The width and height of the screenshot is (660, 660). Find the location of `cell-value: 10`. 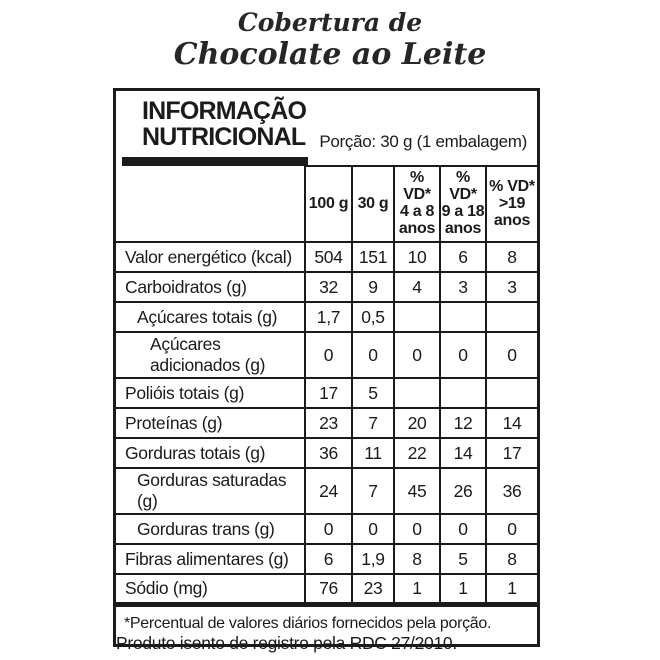

cell-value: 10 is located at coordinates (416, 256).